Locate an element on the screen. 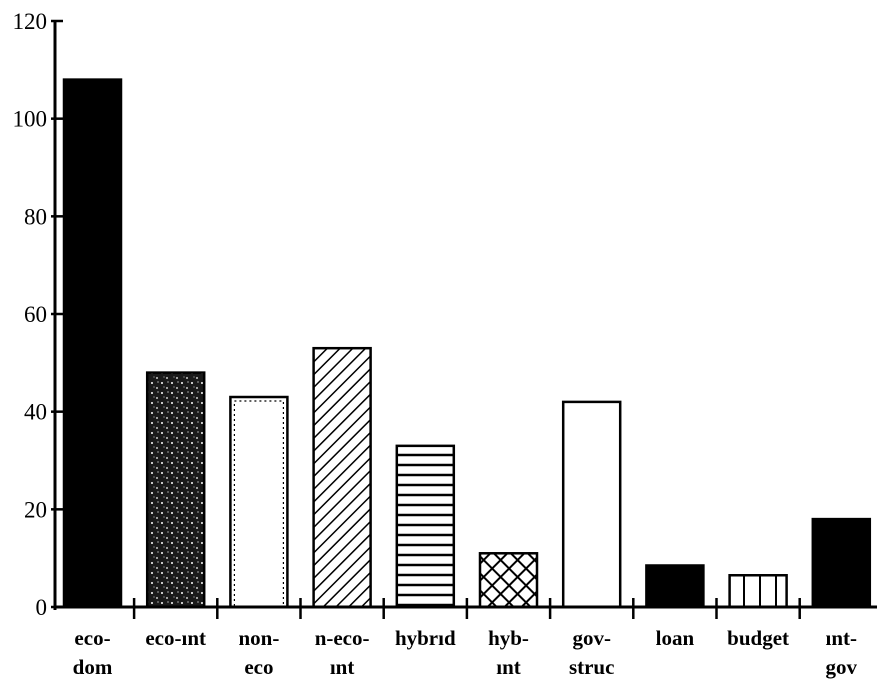 This screenshot has width=879, height=684. category-label-6-line2: struc is located at coordinates (592, 667).